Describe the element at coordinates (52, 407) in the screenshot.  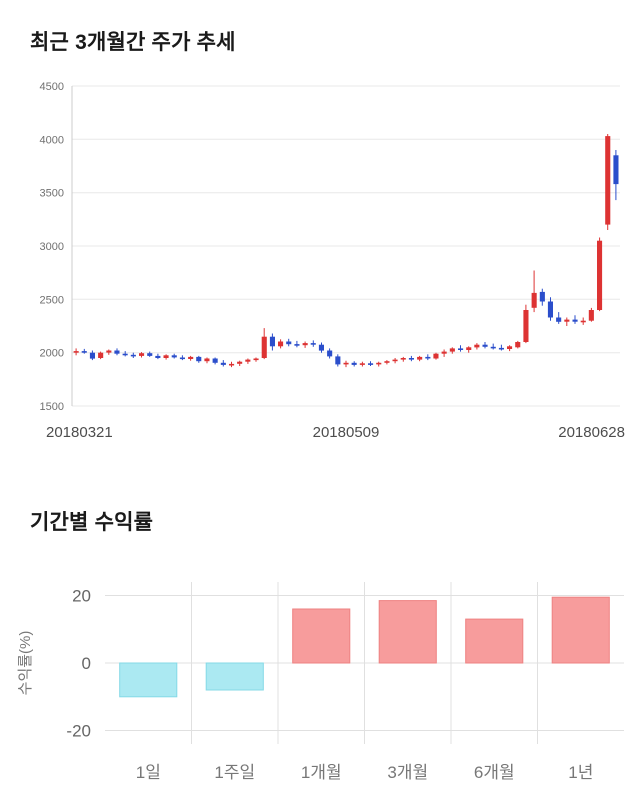
I see `y-tick-label: 1500` at that location.